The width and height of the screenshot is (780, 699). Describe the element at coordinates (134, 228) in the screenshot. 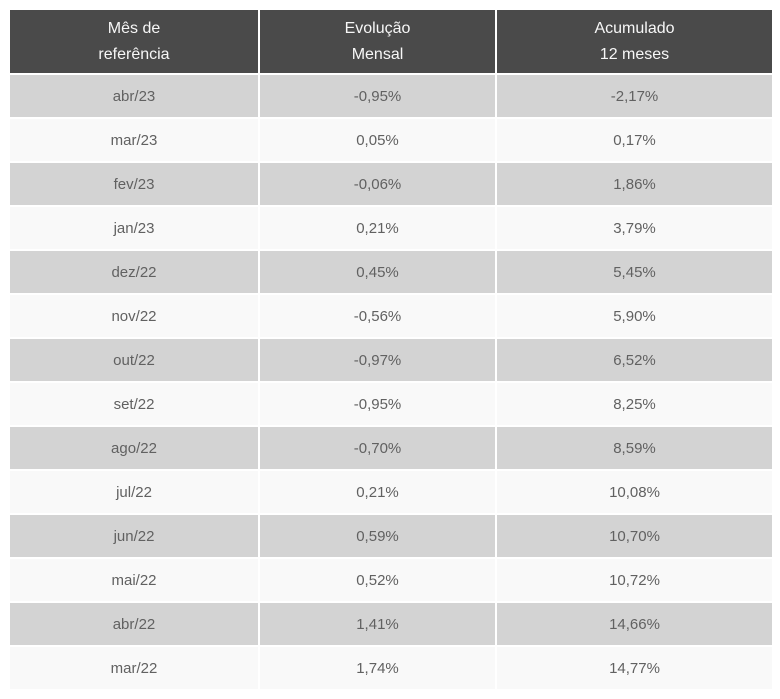

I see `month-cell: jan/23` at that location.